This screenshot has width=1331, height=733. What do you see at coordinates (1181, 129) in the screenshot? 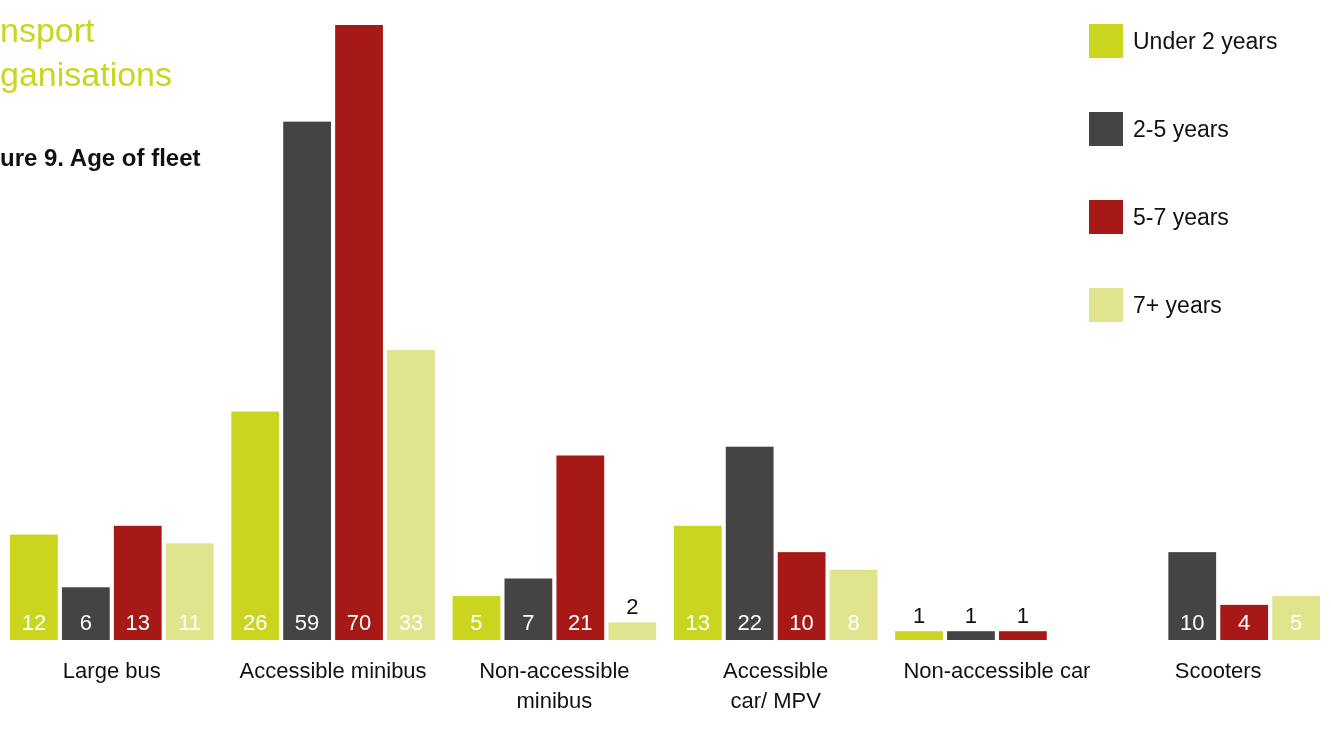
I see `legend-label: 2-5 years` at bounding box center [1181, 129].